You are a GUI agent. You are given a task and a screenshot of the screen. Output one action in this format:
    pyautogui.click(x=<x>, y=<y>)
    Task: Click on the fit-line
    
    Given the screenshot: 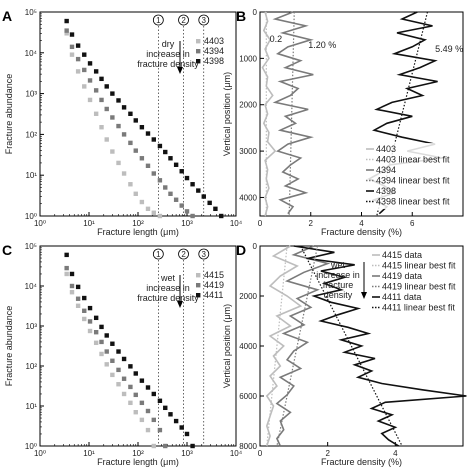 What is the action you would take?
    pyautogui.click(x=351, y=346)
    